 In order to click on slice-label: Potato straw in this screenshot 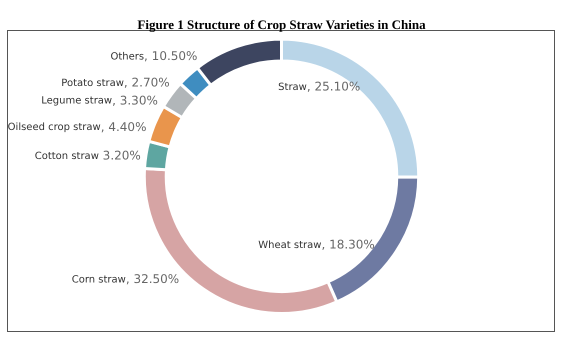, I will do `click(92, 84)`.